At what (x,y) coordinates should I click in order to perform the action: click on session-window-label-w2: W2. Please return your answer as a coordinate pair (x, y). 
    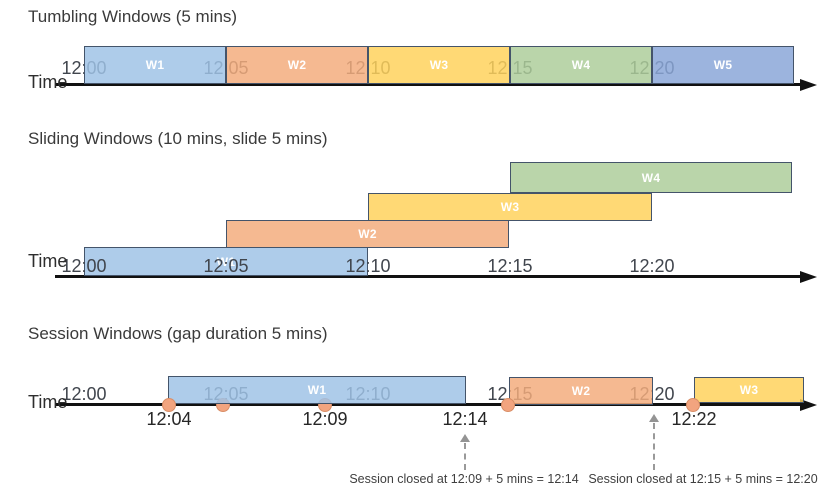
    Looking at the image, I should click on (581, 391).